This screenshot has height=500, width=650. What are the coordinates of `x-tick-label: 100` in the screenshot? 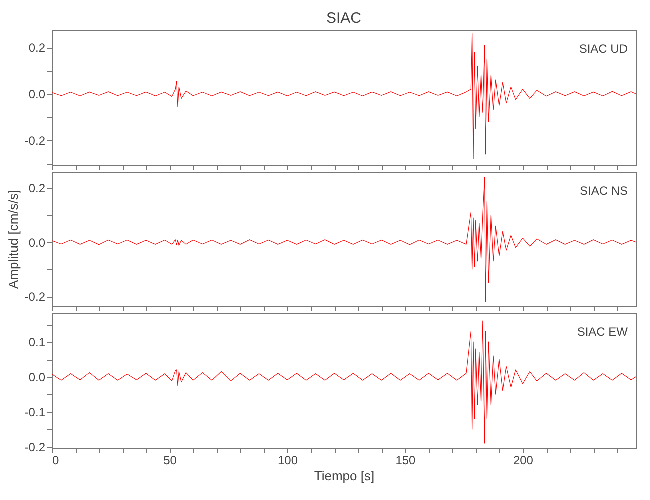 It's located at (288, 461).